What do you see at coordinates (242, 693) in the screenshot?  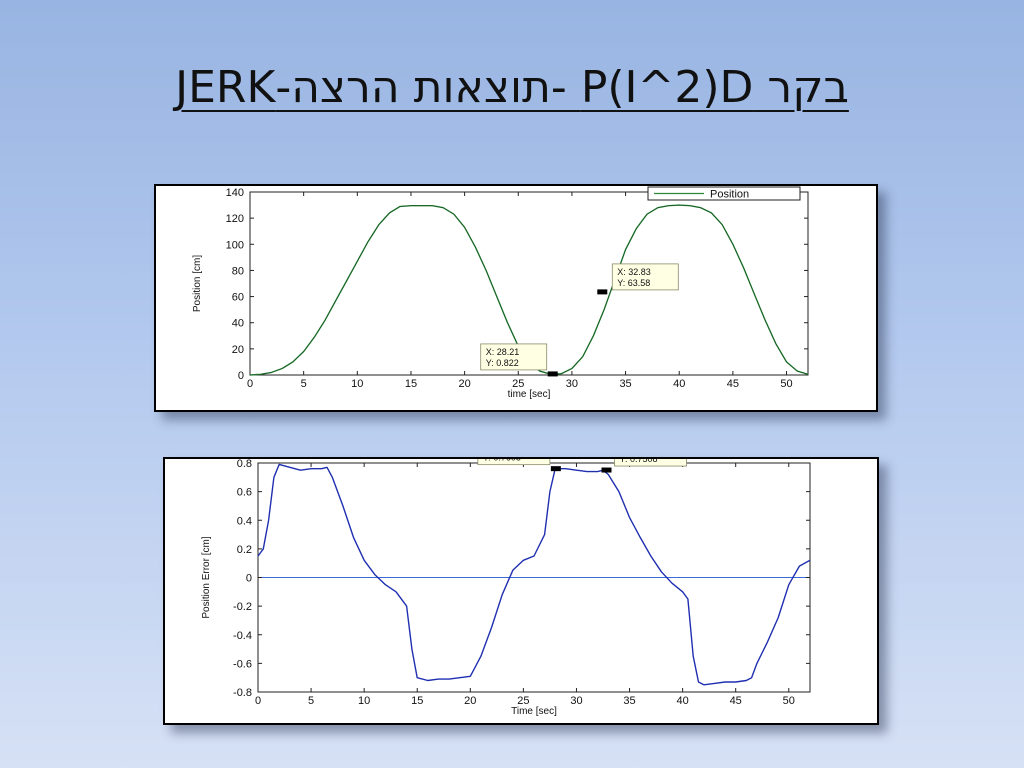 I see `y-tick-label: -0.8` at bounding box center [242, 693].